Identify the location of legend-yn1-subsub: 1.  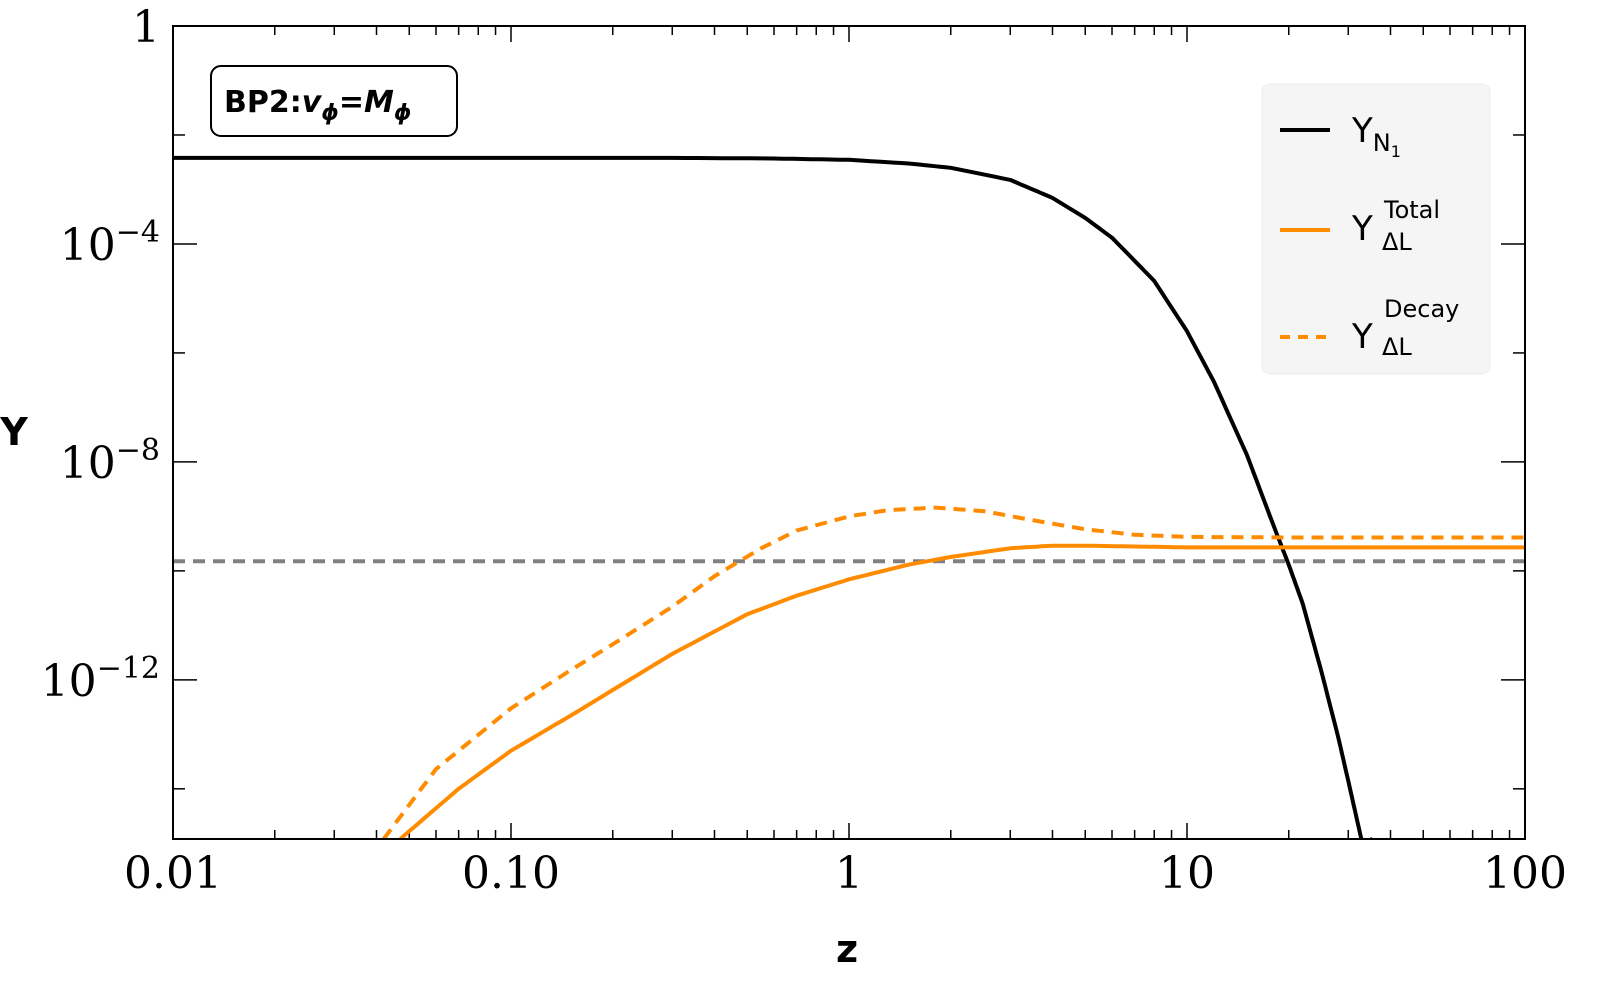
(1396, 151).